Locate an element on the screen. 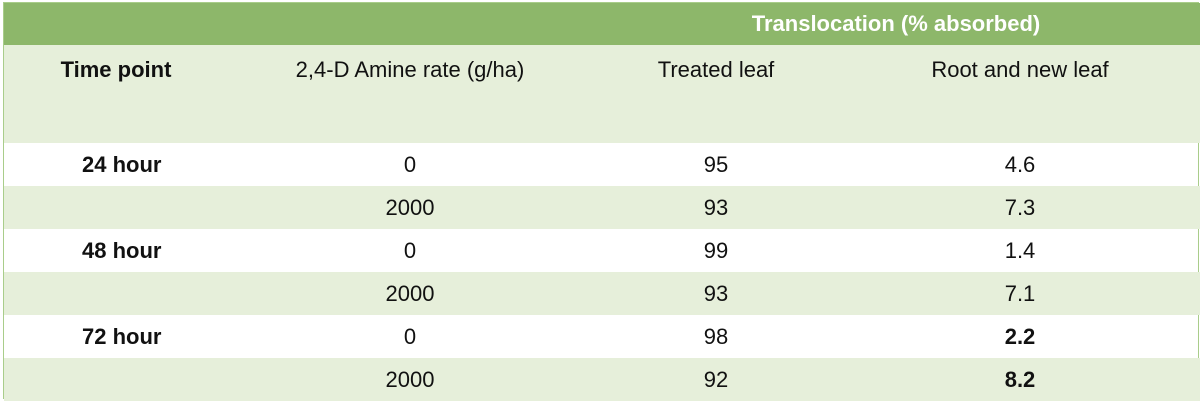  cell-treated-leaf: 98 is located at coordinates (716, 336).